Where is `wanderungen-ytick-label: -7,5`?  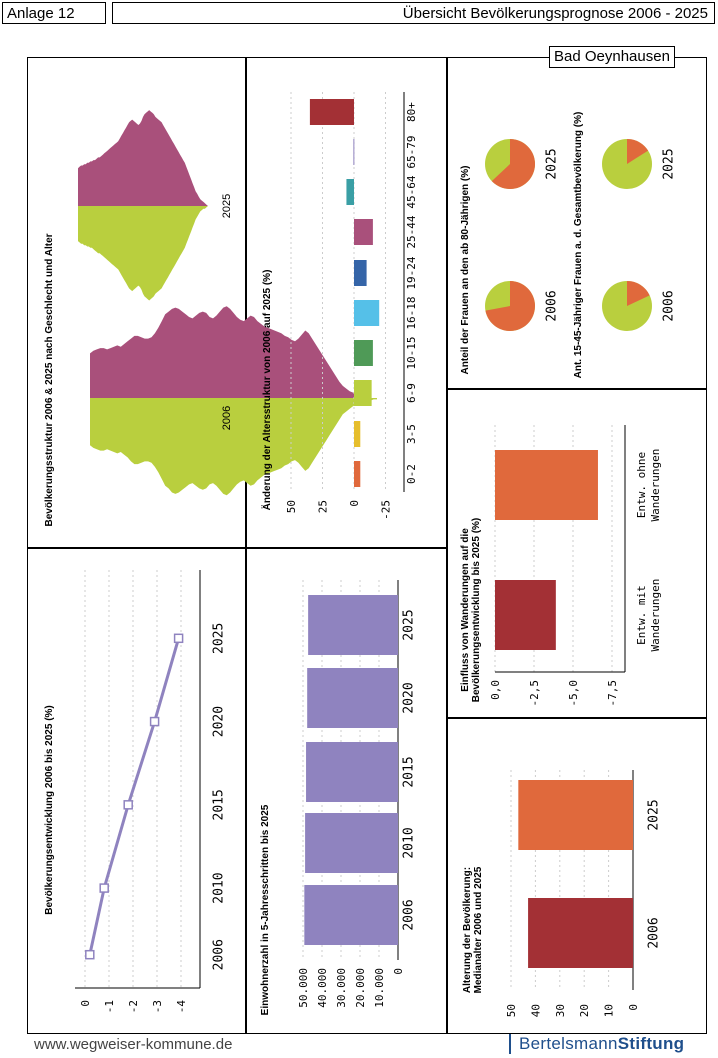
wanderungen-ytick-label: -7,5 is located at coordinates (612, 693).